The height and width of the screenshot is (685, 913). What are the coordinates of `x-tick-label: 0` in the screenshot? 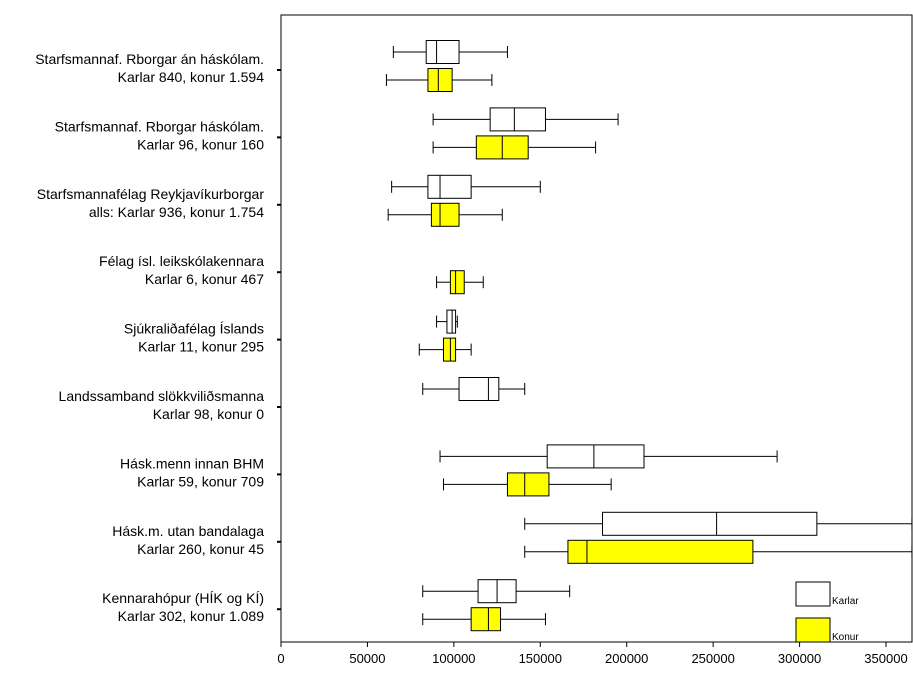 It's located at (280, 658).